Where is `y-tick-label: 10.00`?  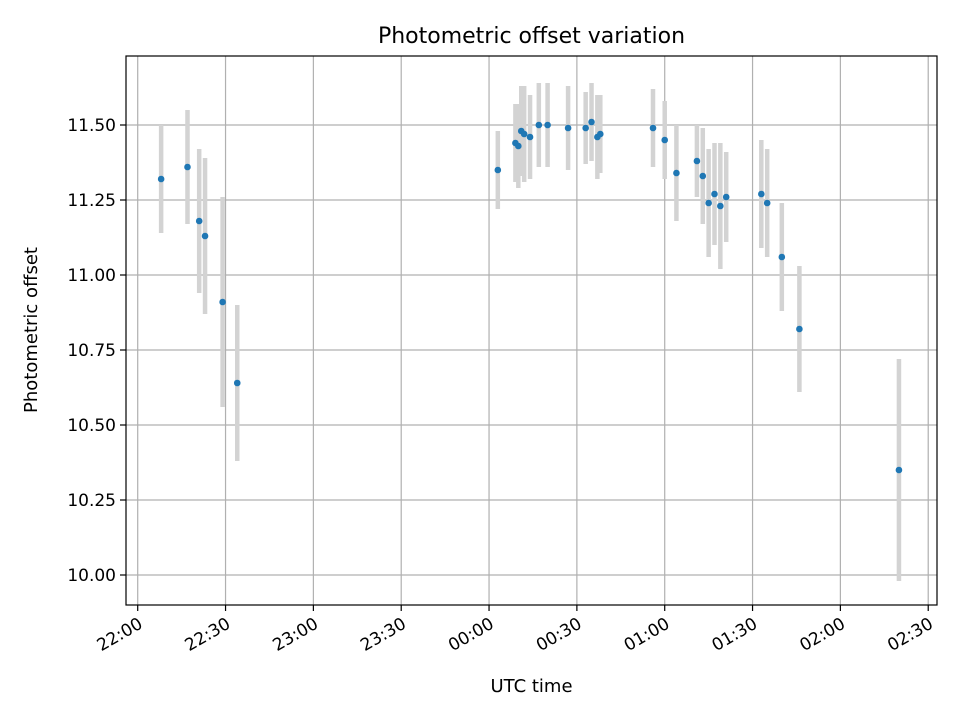
y-tick-label: 10.00 is located at coordinates (91, 576).